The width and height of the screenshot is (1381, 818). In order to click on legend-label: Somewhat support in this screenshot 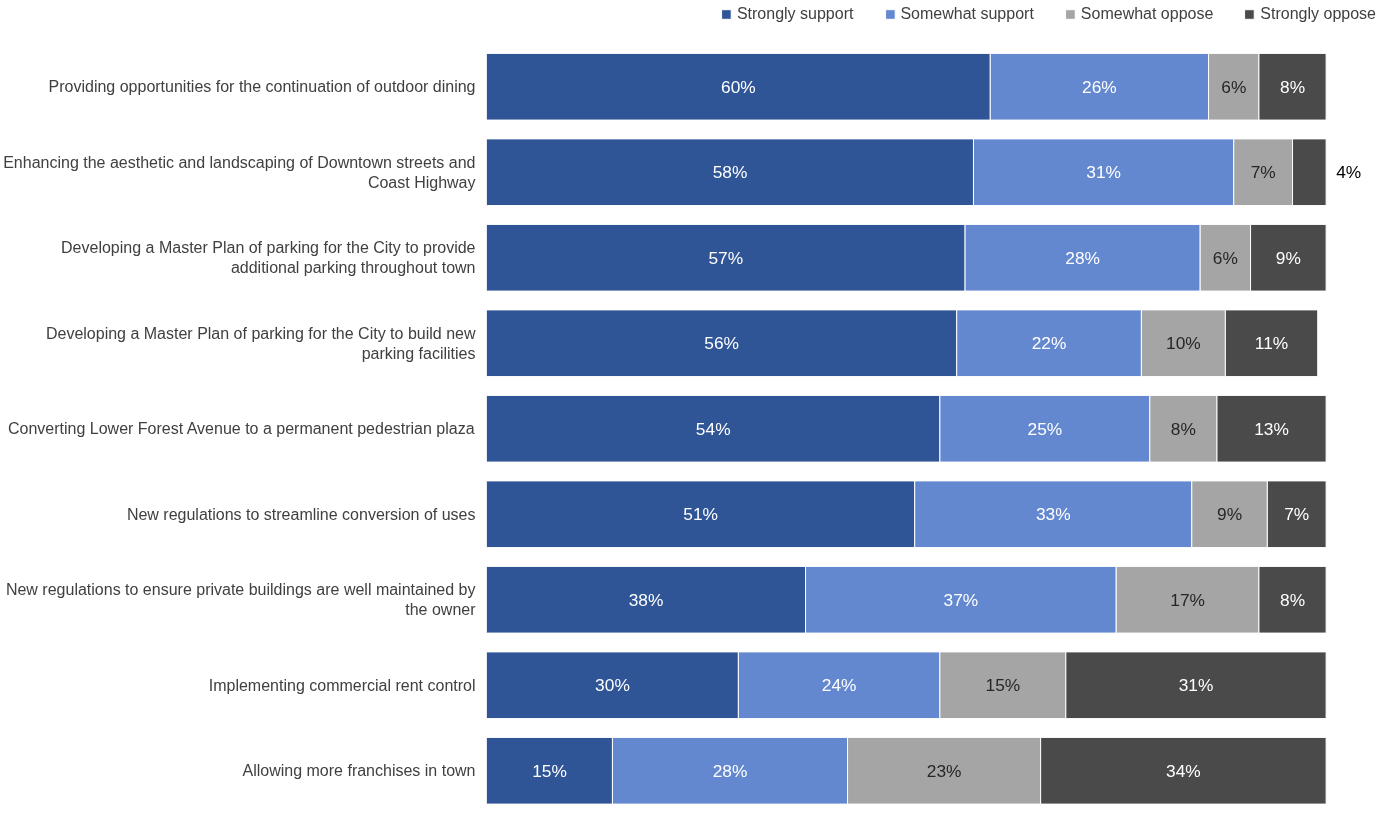, I will do `click(967, 14)`.